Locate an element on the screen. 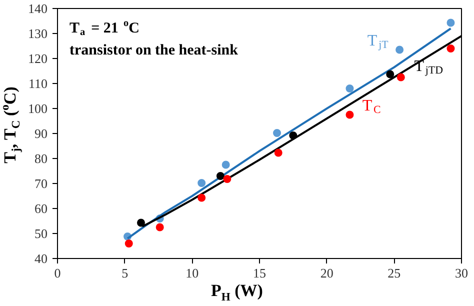 Image resolution: width=474 pixels, height=306 pixels. y-tick-label: 100 is located at coordinates (38, 108).